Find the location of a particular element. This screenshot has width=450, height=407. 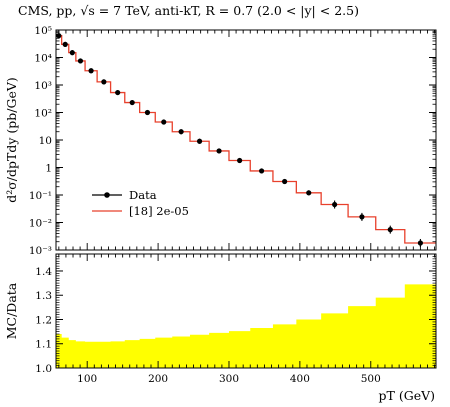

legend-mc-label: [18] 2e-05 is located at coordinates (159, 211).